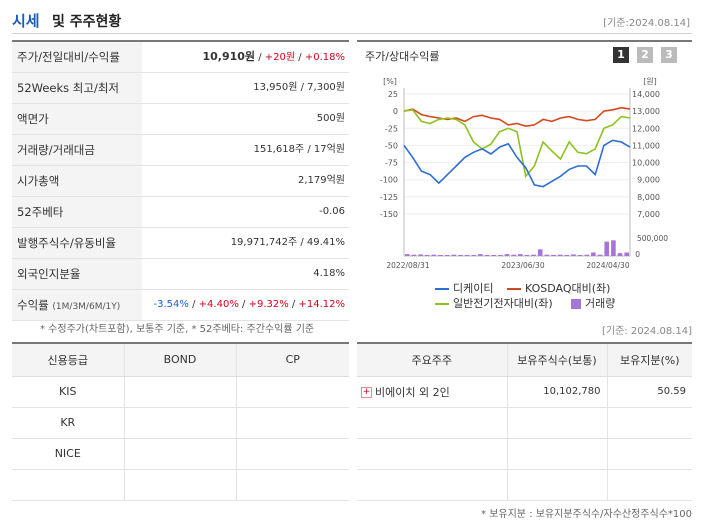  I want to click on row-label: 외국인지분율, so click(77, 274).